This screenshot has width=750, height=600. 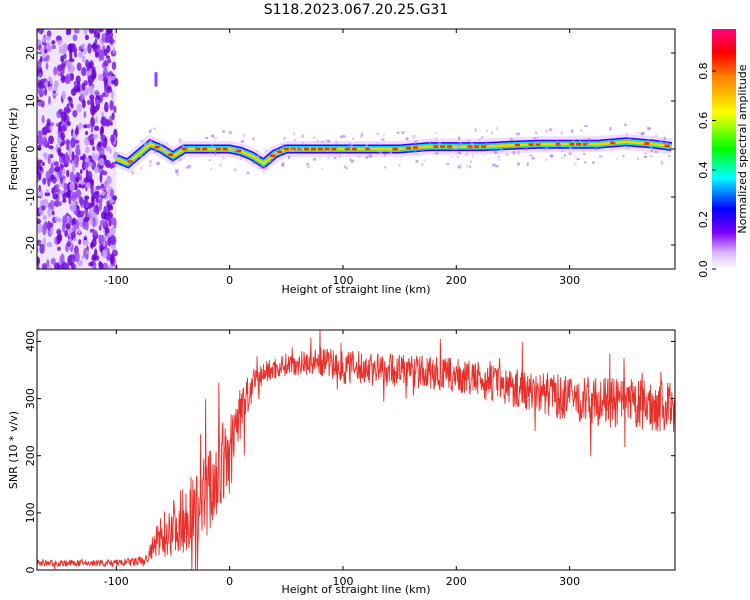 What do you see at coordinates (30, 455) in the screenshot?
I see `bottom-y-tick-label: 200` at bounding box center [30, 455].